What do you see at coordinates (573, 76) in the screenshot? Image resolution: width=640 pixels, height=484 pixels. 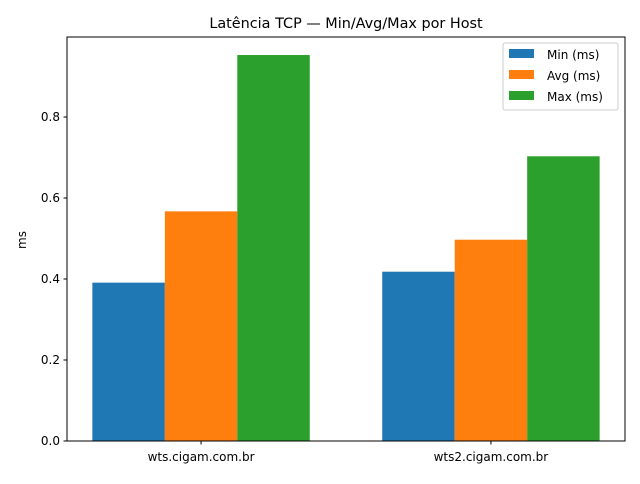 I see `legend-label: Avg (ms)` at bounding box center [573, 76].